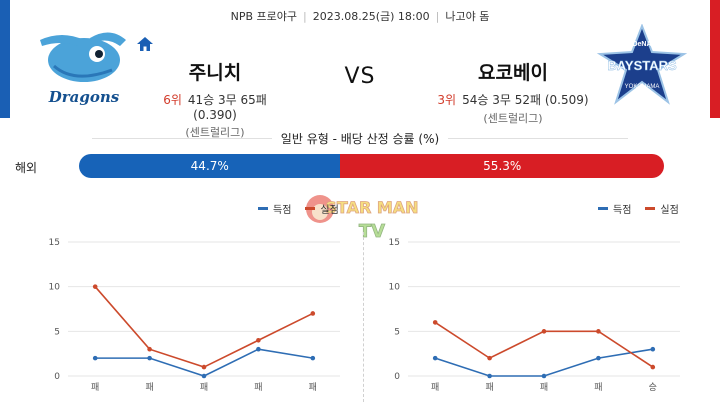  What do you see at coordinates (84, 97) in the screenshot?
I see `dragons-logo-text: Dragons` at bounding box center [84, 97].